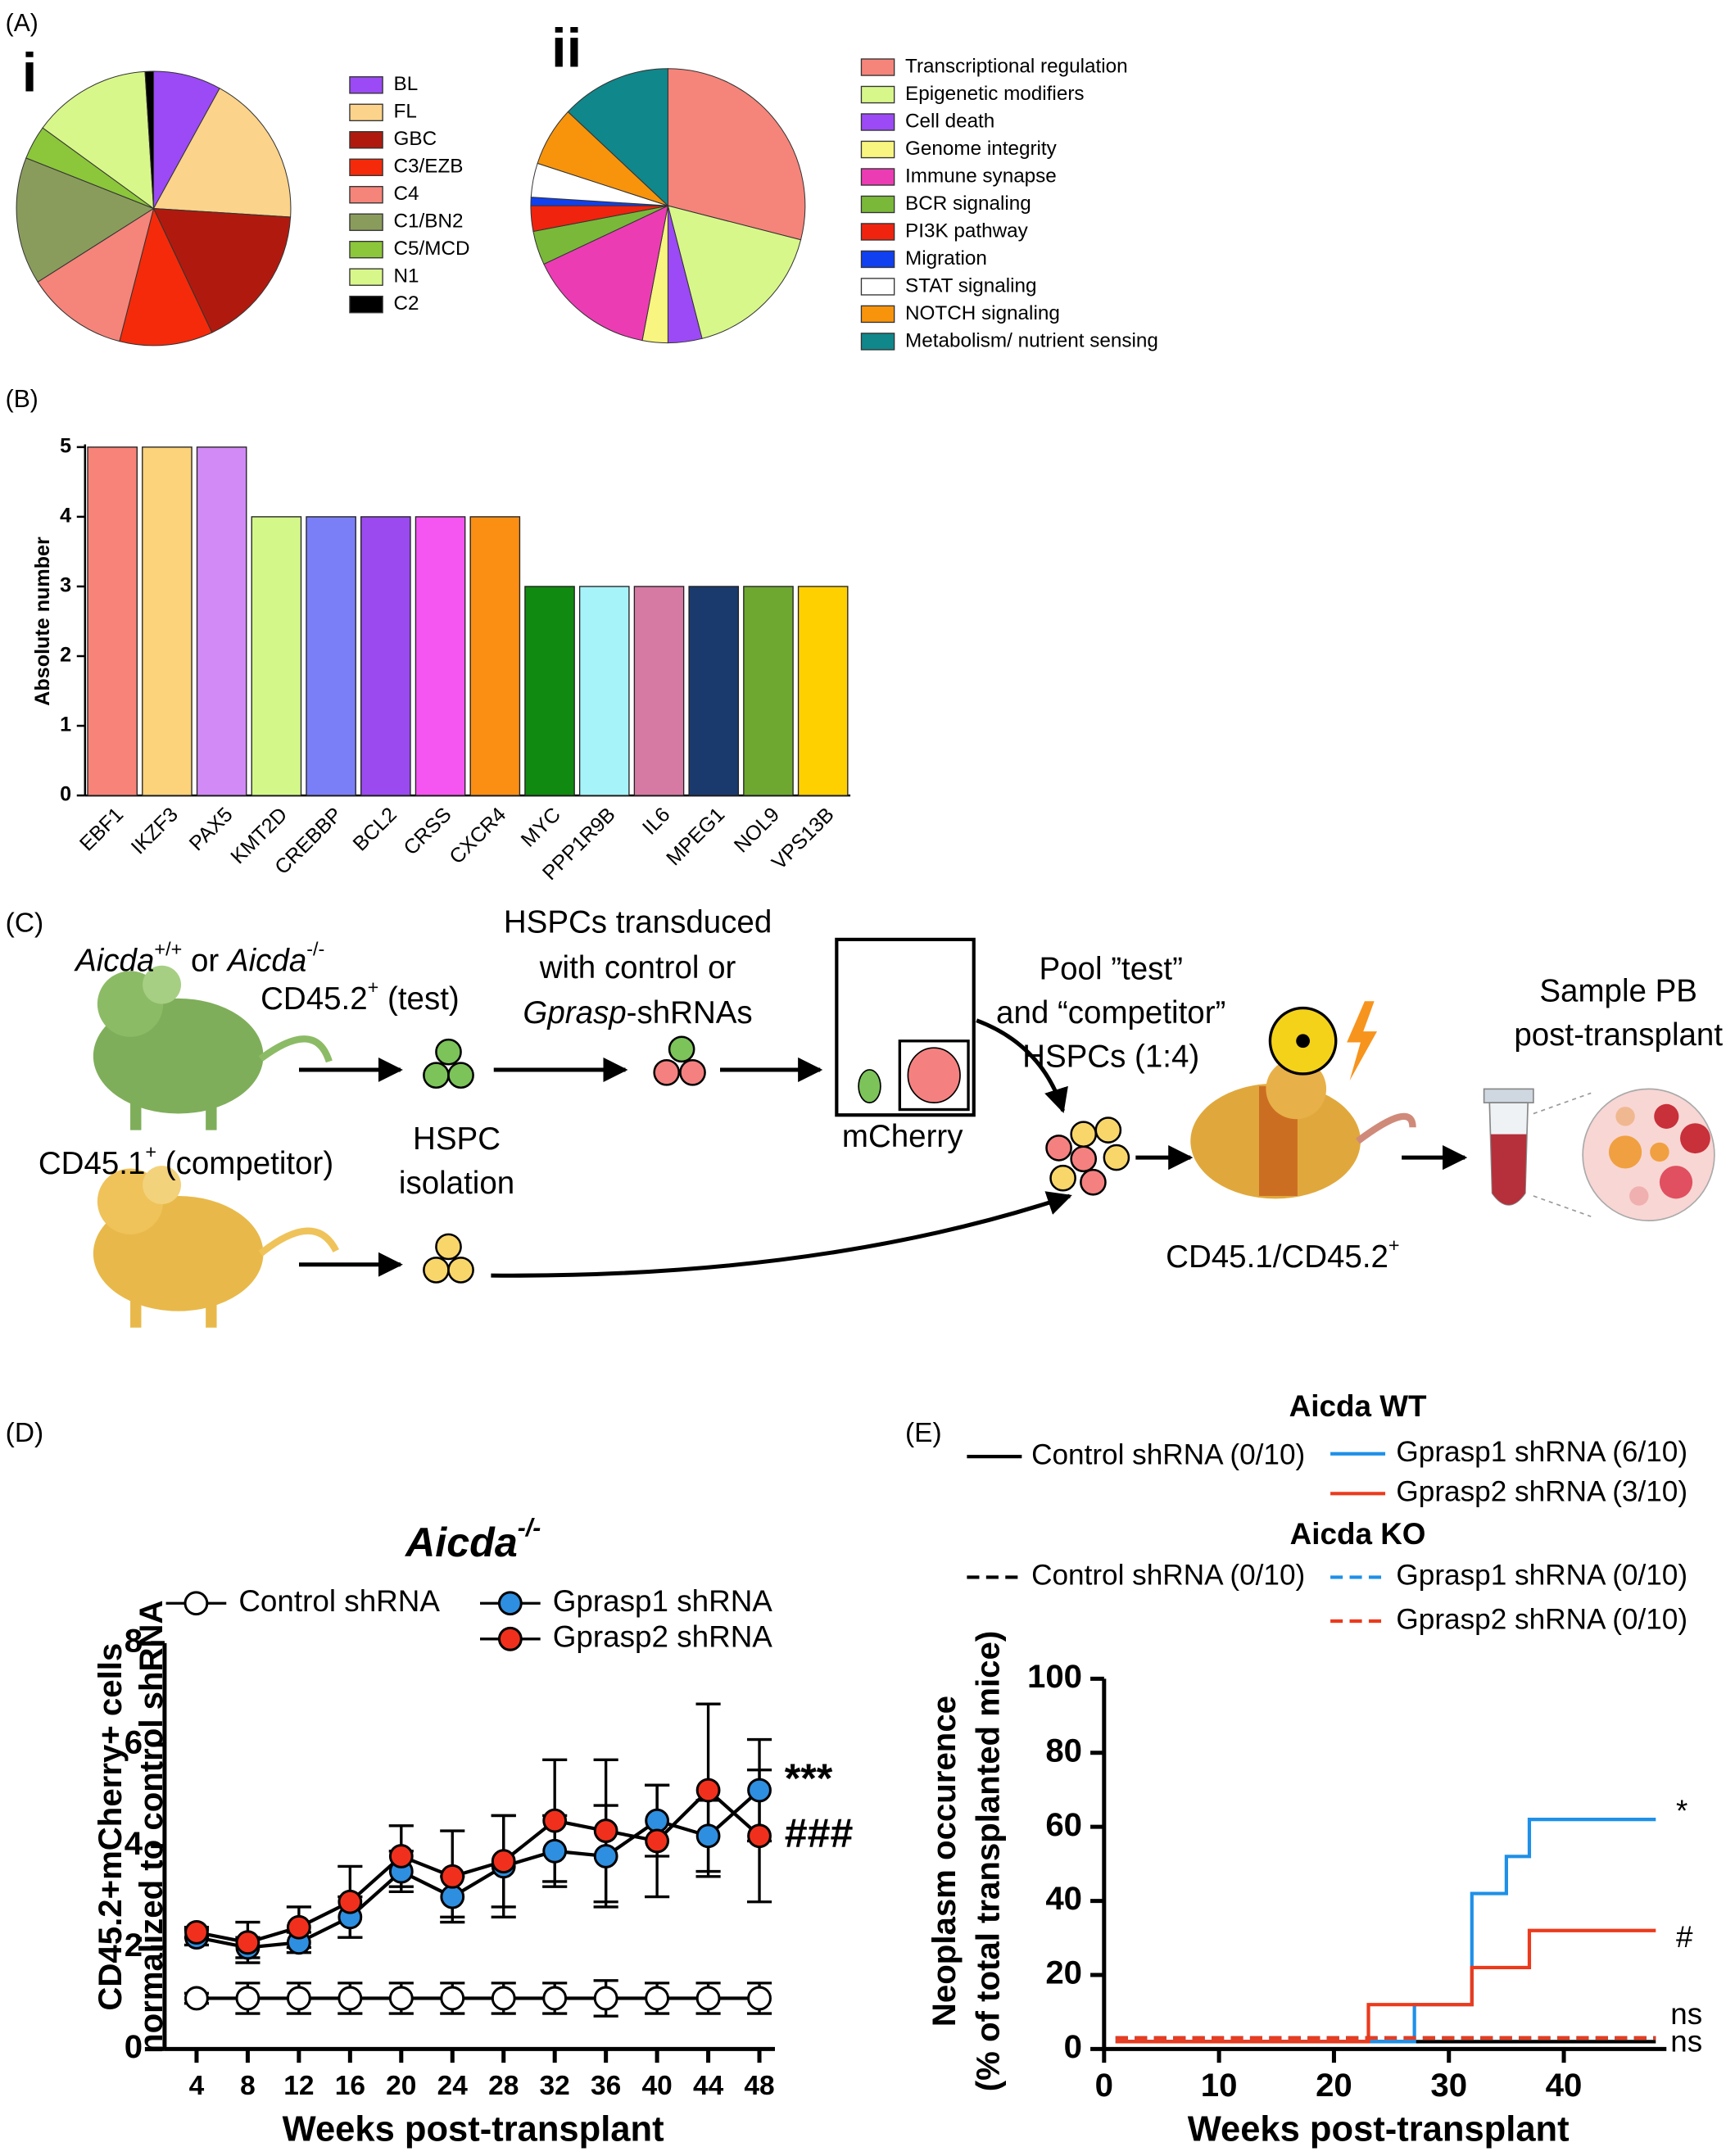 The image size is (1735, 2156). I want to click on legend-label: Gprasp1 shRNA (0/10), so click(1541, 1576).